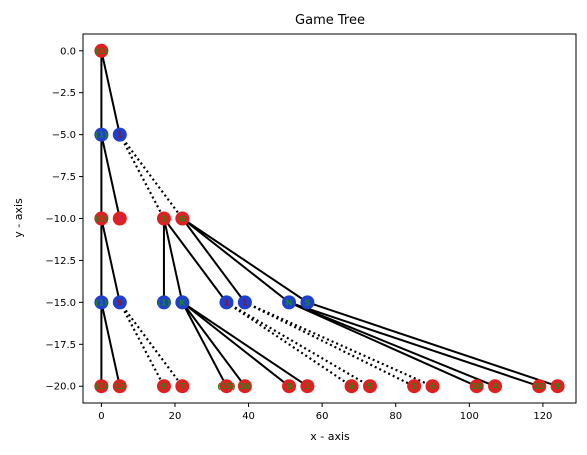 The height and width of the screenshot is (455, 587). Describe the element at coordinates (141, 344) in the screenshot. I see `tree-edge-n8-n17` at that location.